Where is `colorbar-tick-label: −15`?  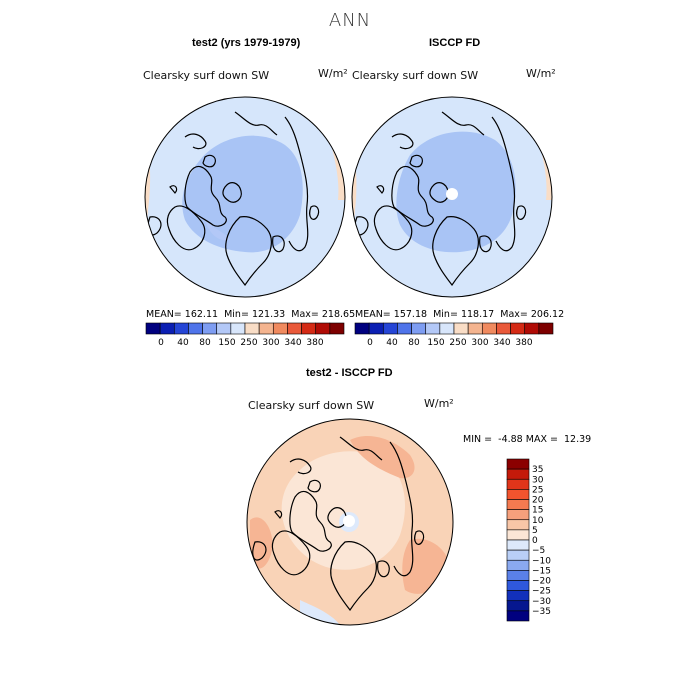 colorbar-tick-label: −15 is located at coordinates (541, 571).